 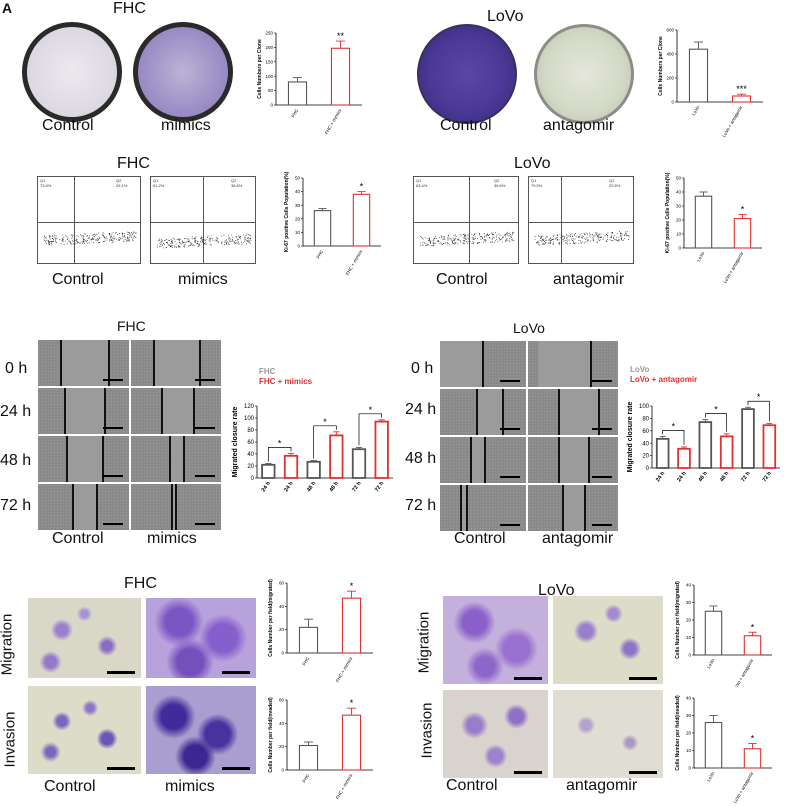 I want to click on scratch-fhc-mimics-48h, so click(x=176, y=459).